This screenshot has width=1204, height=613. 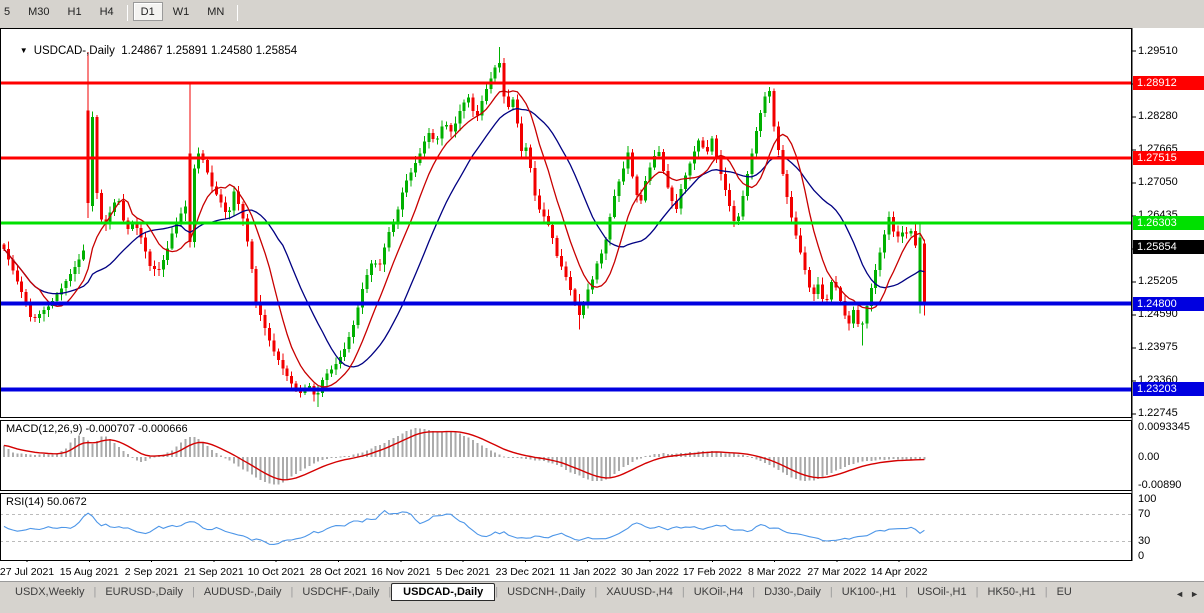 What do you see at coordinates (1160, 484) in the screenshot?
I see `macd-axis-label: -0.00890` at bounding box center [1160, 484].